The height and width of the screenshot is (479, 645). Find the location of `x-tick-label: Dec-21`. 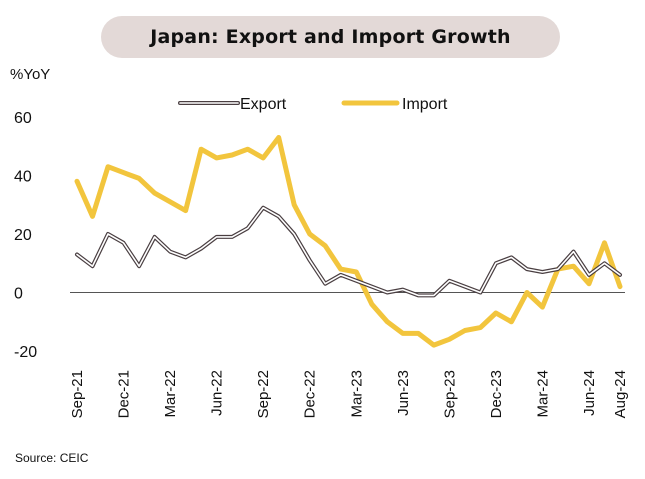

x-tick-label: Dec-21 is located at coordinates (124, 394).